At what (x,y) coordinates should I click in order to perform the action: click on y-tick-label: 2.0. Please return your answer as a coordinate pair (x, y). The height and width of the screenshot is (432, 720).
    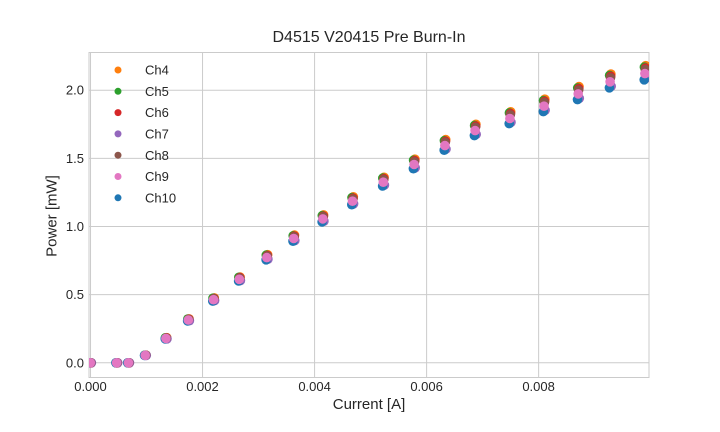
    Looking at the image, I should click on (75, 90).